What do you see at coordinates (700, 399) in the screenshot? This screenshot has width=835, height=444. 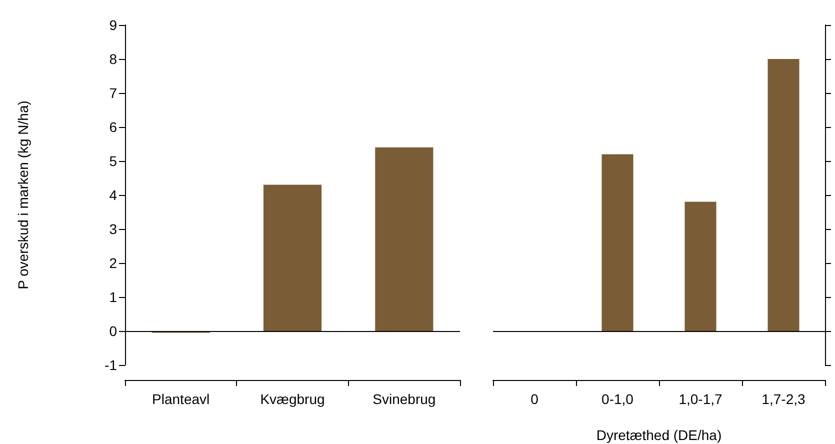 I see `x-tick-label: 1,0-1,7` at bounding box center [700, 399].